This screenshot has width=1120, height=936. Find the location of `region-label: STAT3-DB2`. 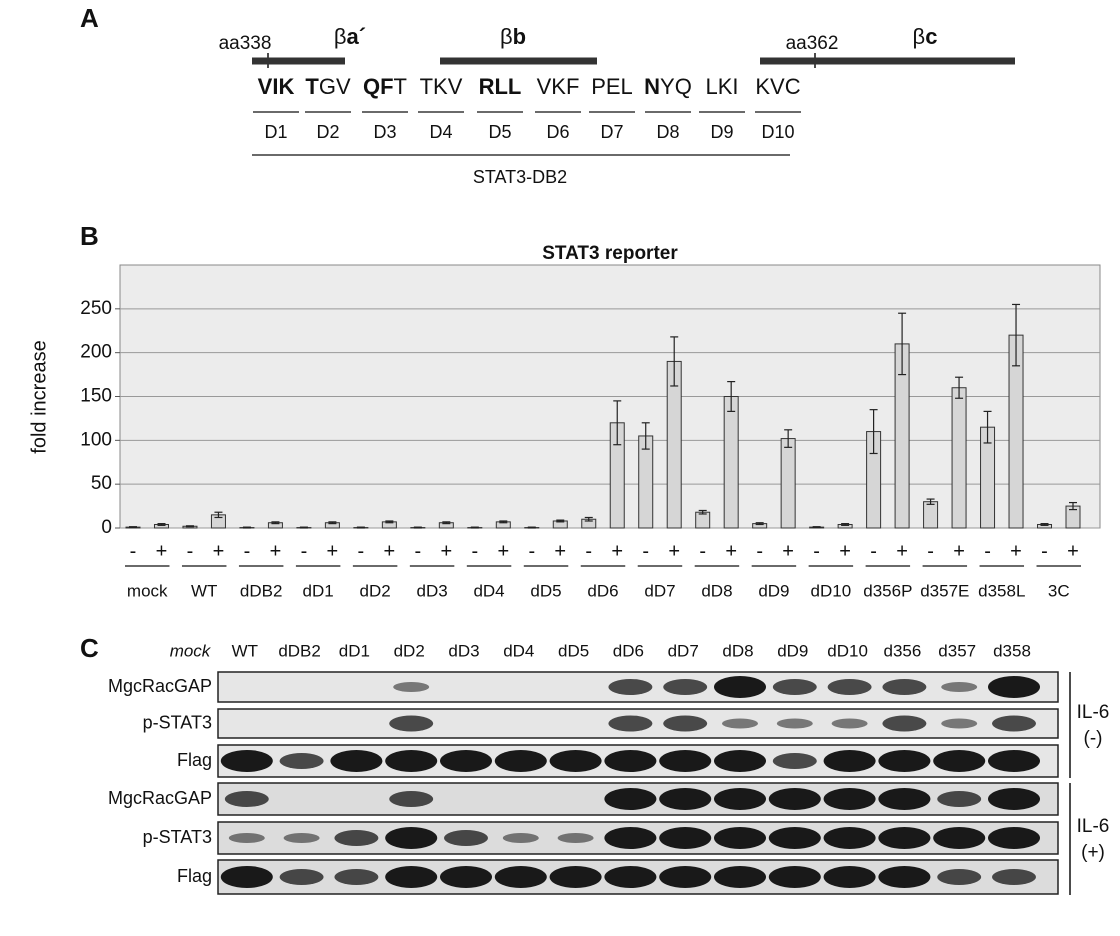

region-label: STAT3-DB2 is located at coordinates (520, 177).